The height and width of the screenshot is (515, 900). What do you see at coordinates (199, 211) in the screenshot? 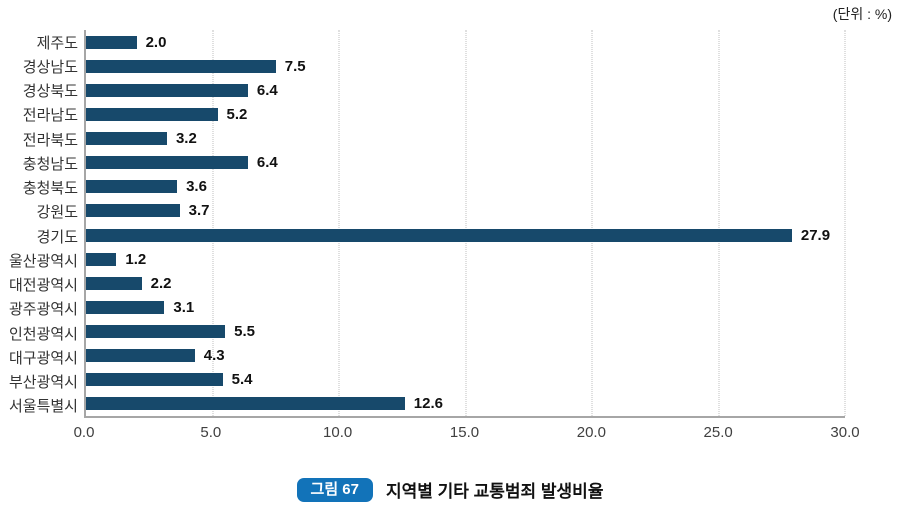
I see `bar-value-label: 3.7` at bounding box center [199, 211].